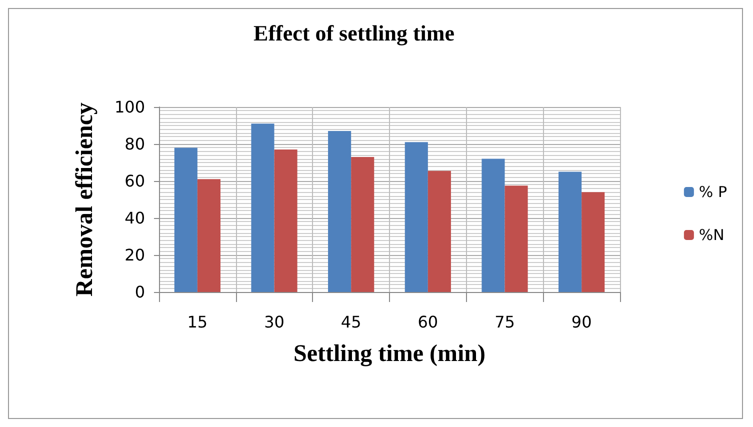  Describe the element at coordinates (134, 218) in the screenshot. I see `y-tick-label: 40` at that location.